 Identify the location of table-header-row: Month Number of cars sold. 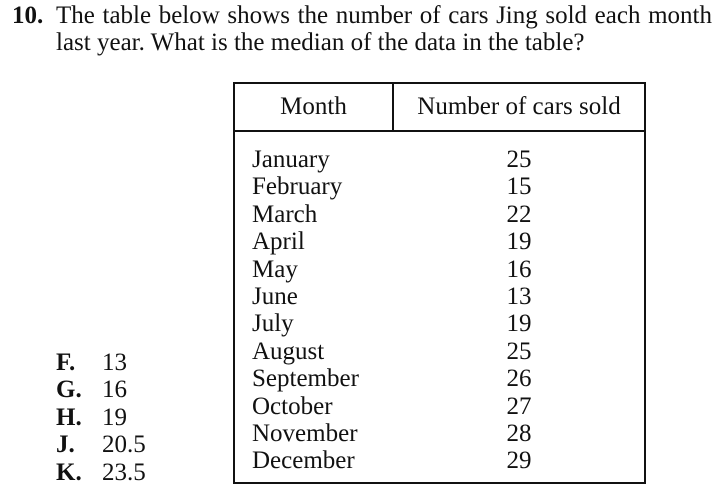
(439, 108).